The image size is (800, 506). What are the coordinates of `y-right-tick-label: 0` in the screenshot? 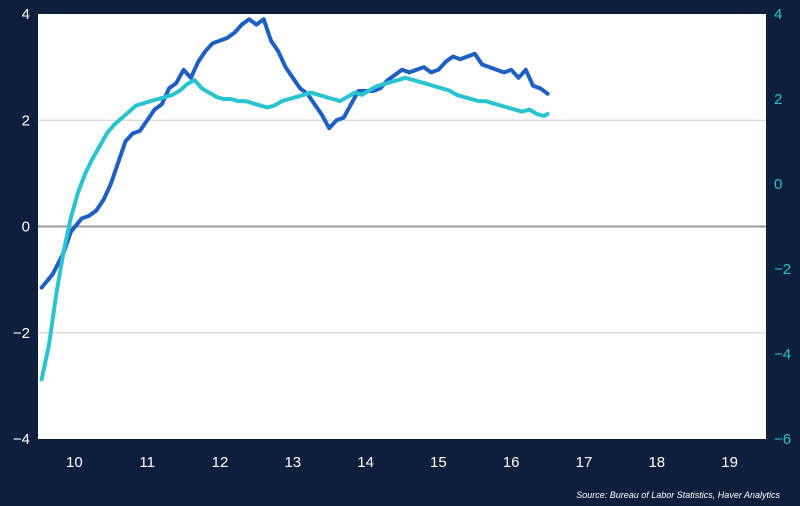 It's located at (778, 184).